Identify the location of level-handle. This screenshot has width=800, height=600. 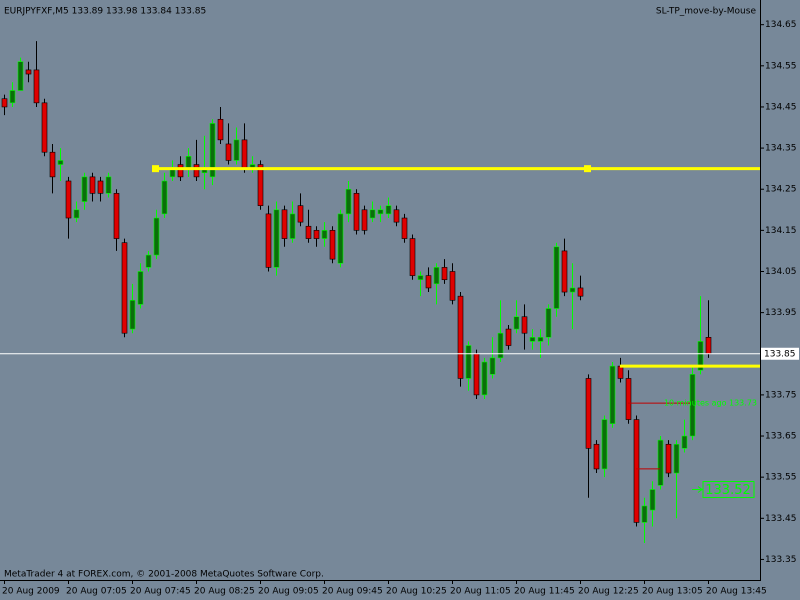
(587, 169).